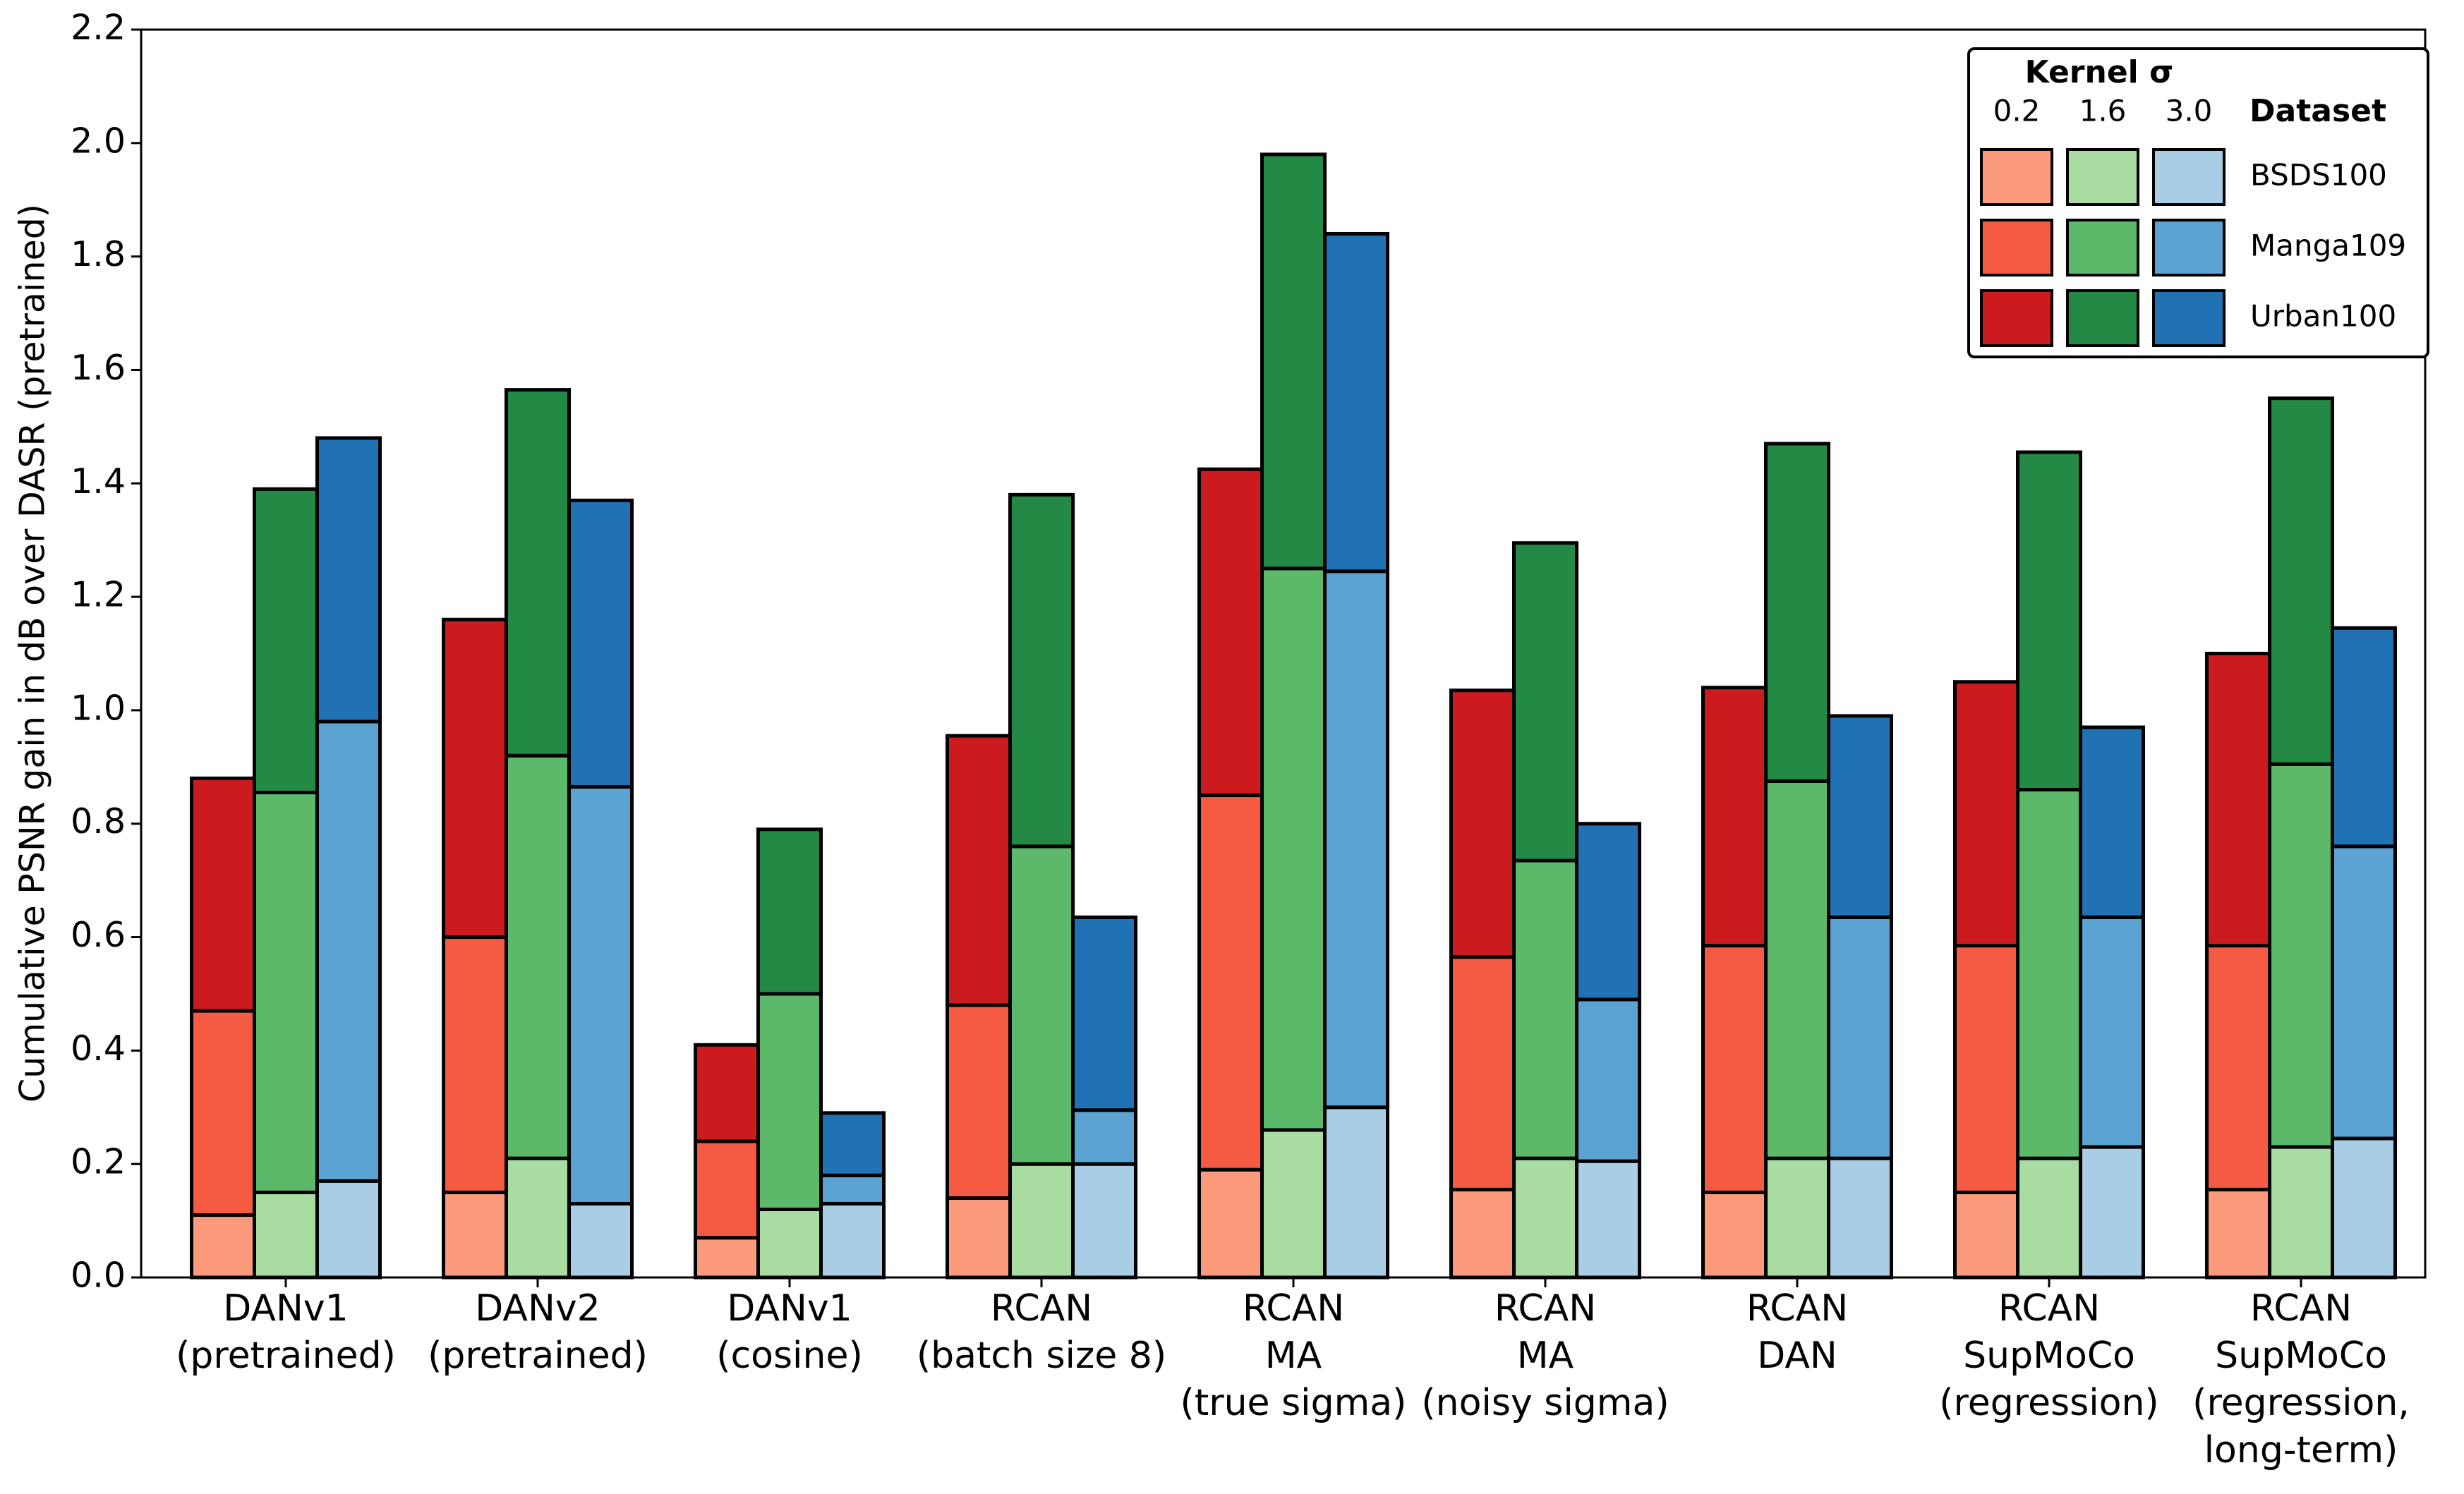 The width and height of the screenshot is (2464, 1494). What do you see at coordinates (1293, 1403) in the screenshot?
I see `x-tick-label: (true sigma)` at bounding box center [1293, 1403].